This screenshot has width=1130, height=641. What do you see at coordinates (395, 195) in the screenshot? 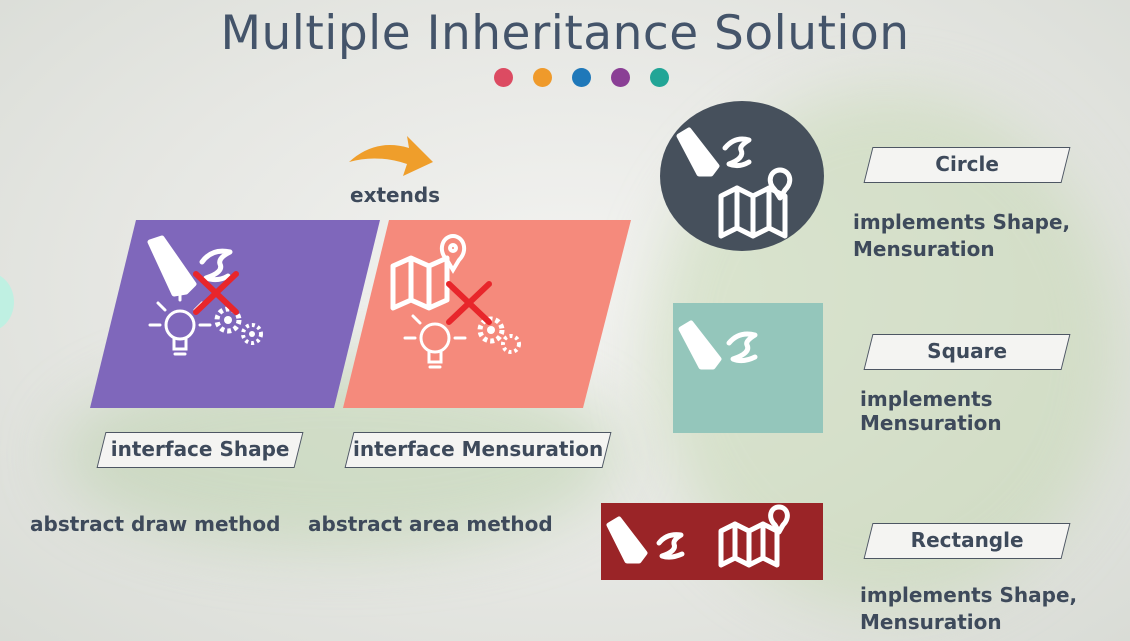
I see `extends-label: extends` at bounding box center [395, 195].